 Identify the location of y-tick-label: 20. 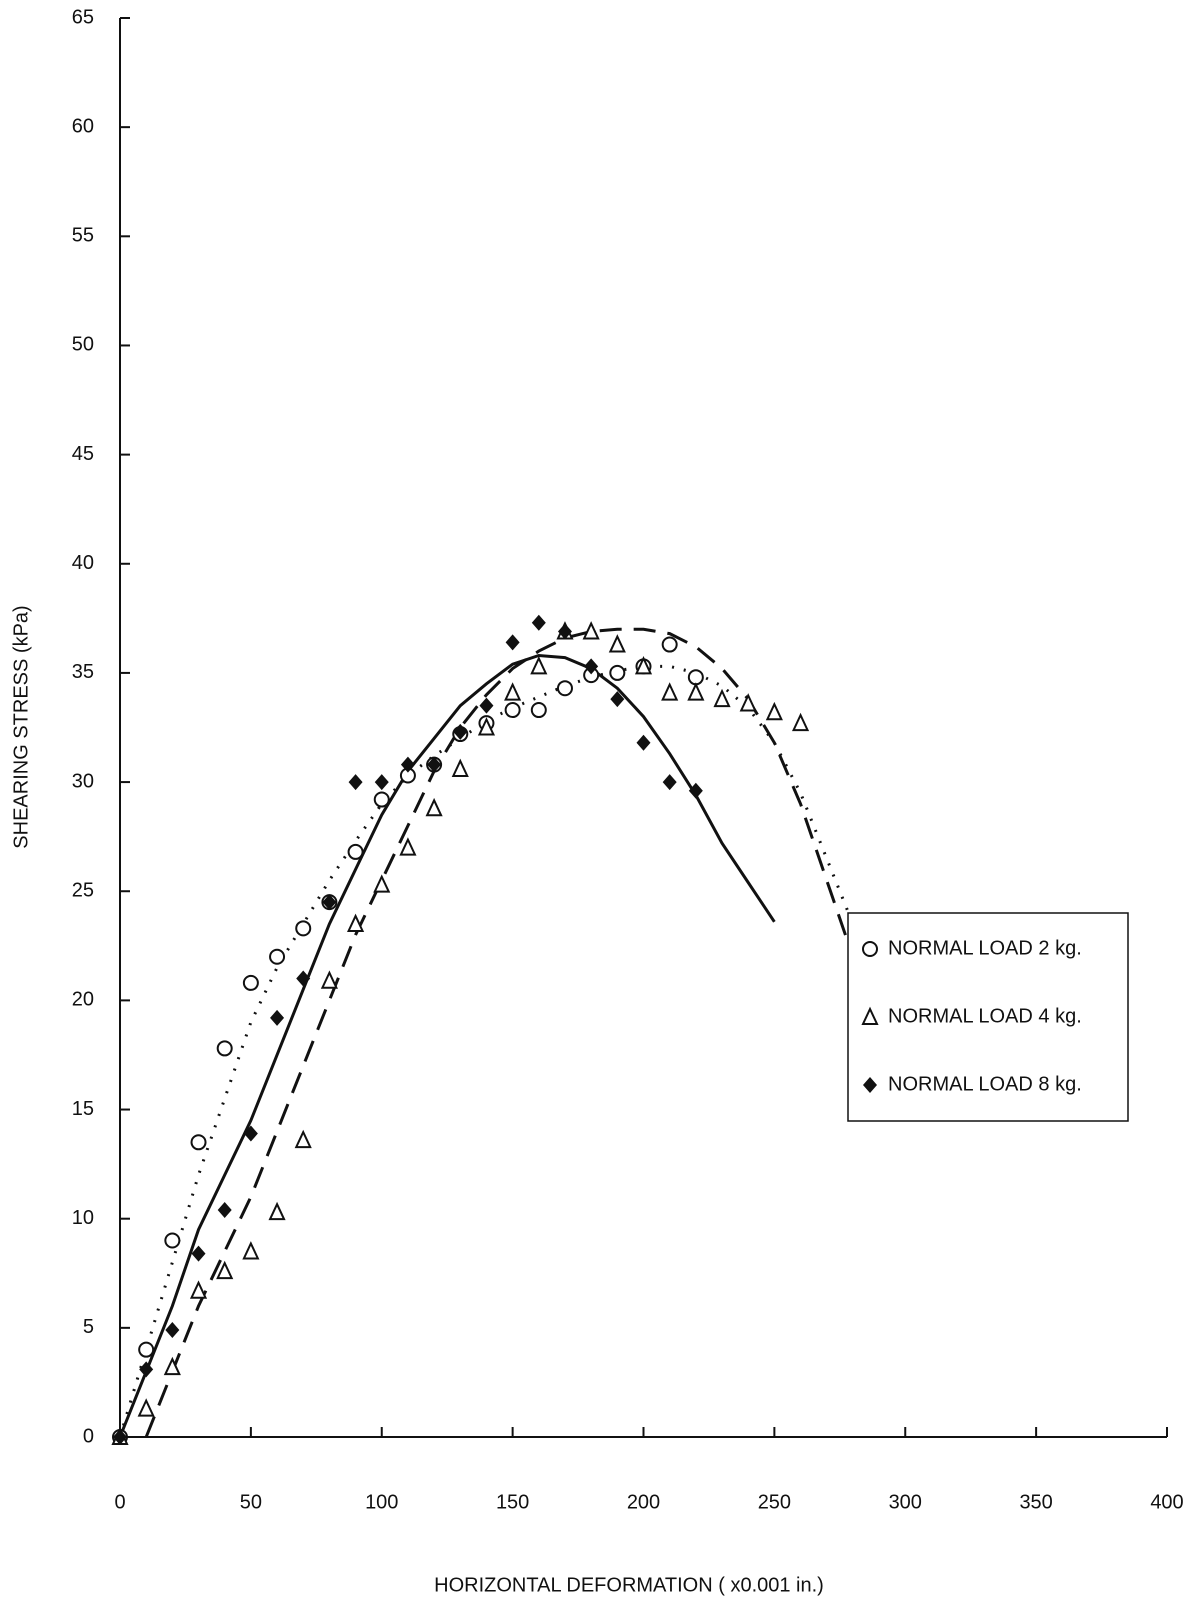
(83, 1000).